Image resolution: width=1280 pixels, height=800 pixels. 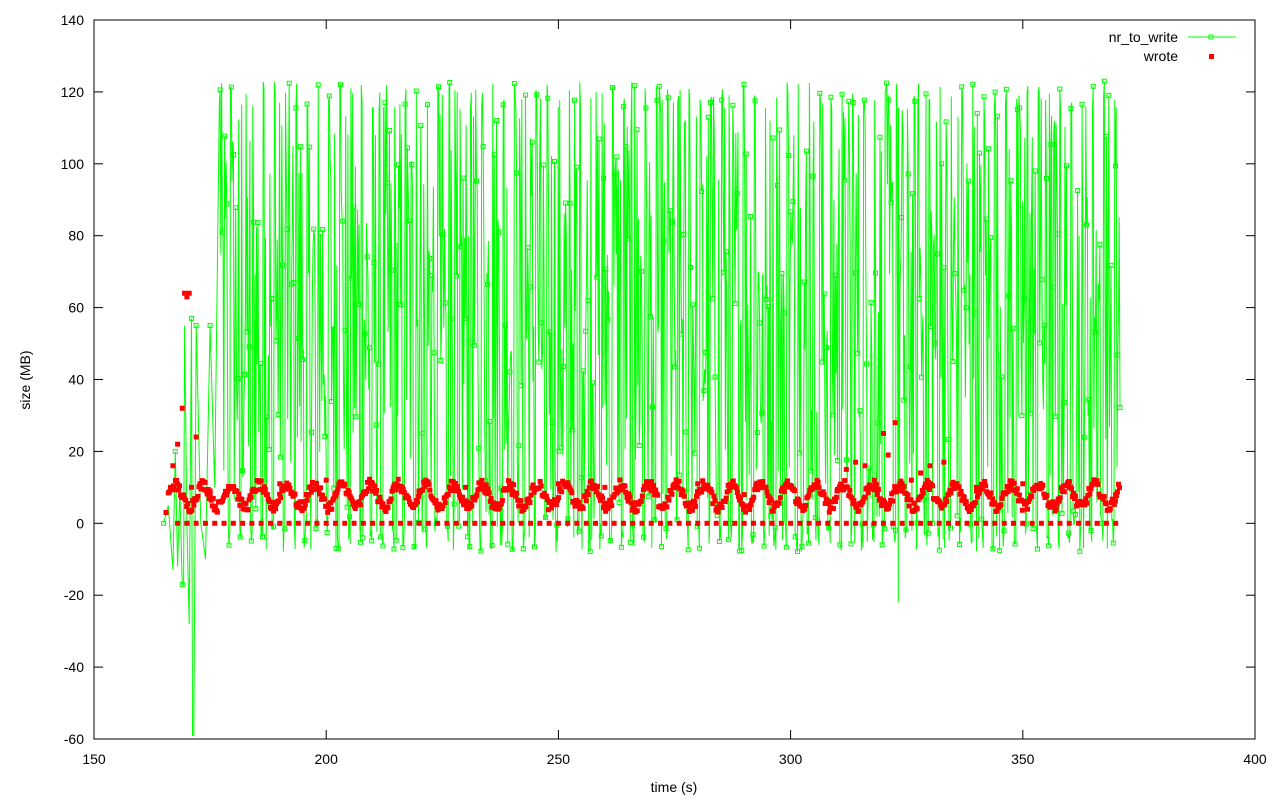 I want to click on x-tick-label: 200, so click(x=327, y=759).